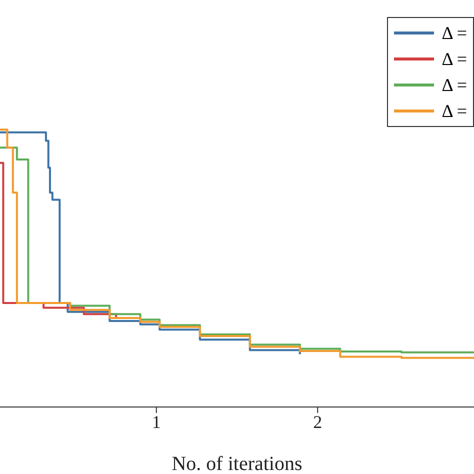 Image resolution: width=474 pixels, height=474 pixels. Describe the element at coordinates (317, 422) in the screenshot. I see `x-tick-label: 2` at that location.